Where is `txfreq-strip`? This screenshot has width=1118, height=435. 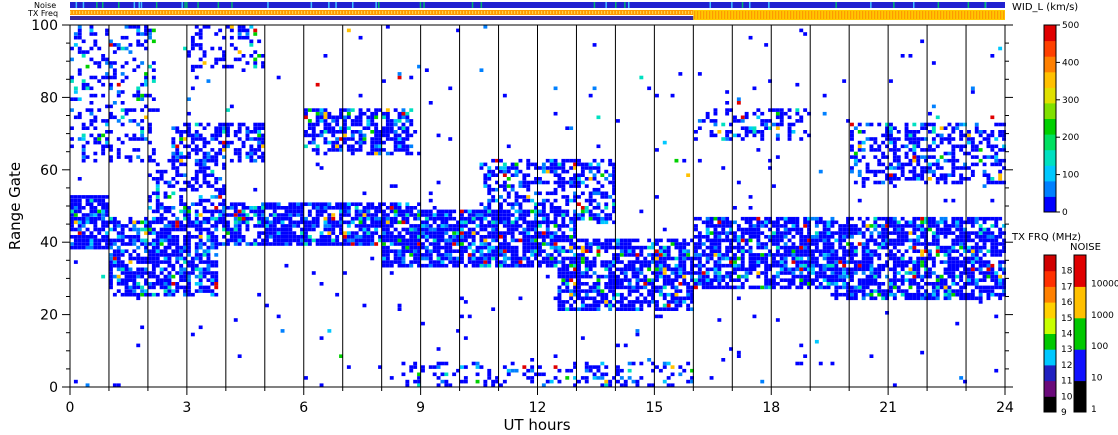
txfreq-strip is located at coordinates (537, 15).